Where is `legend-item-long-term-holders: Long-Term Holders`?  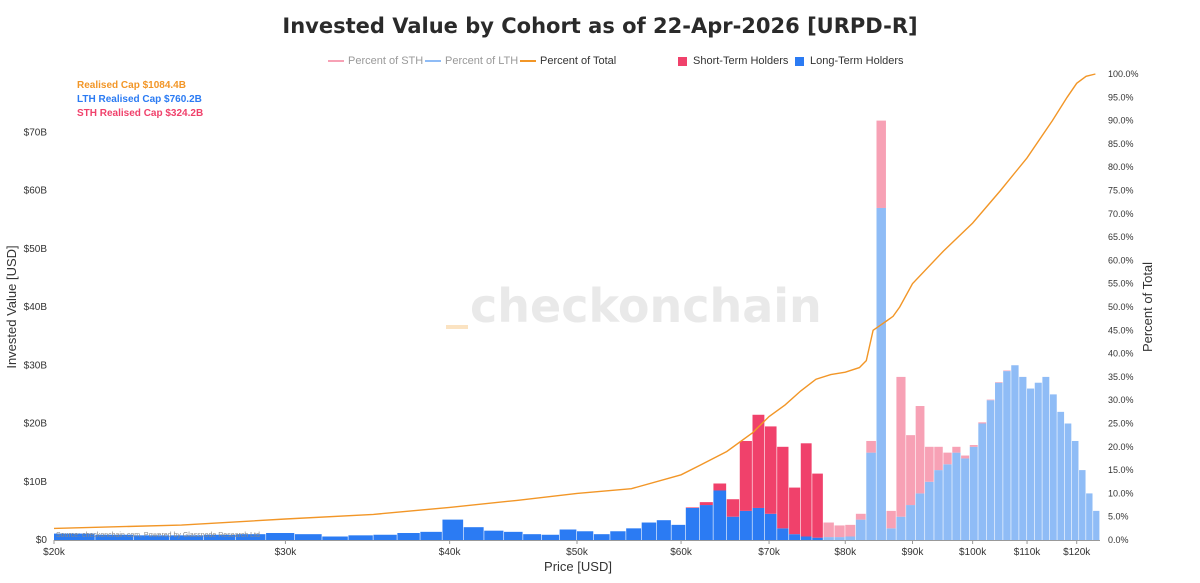 legend-item-long-term-holders: Long-Term Holders is located at coordinates (849, 61).